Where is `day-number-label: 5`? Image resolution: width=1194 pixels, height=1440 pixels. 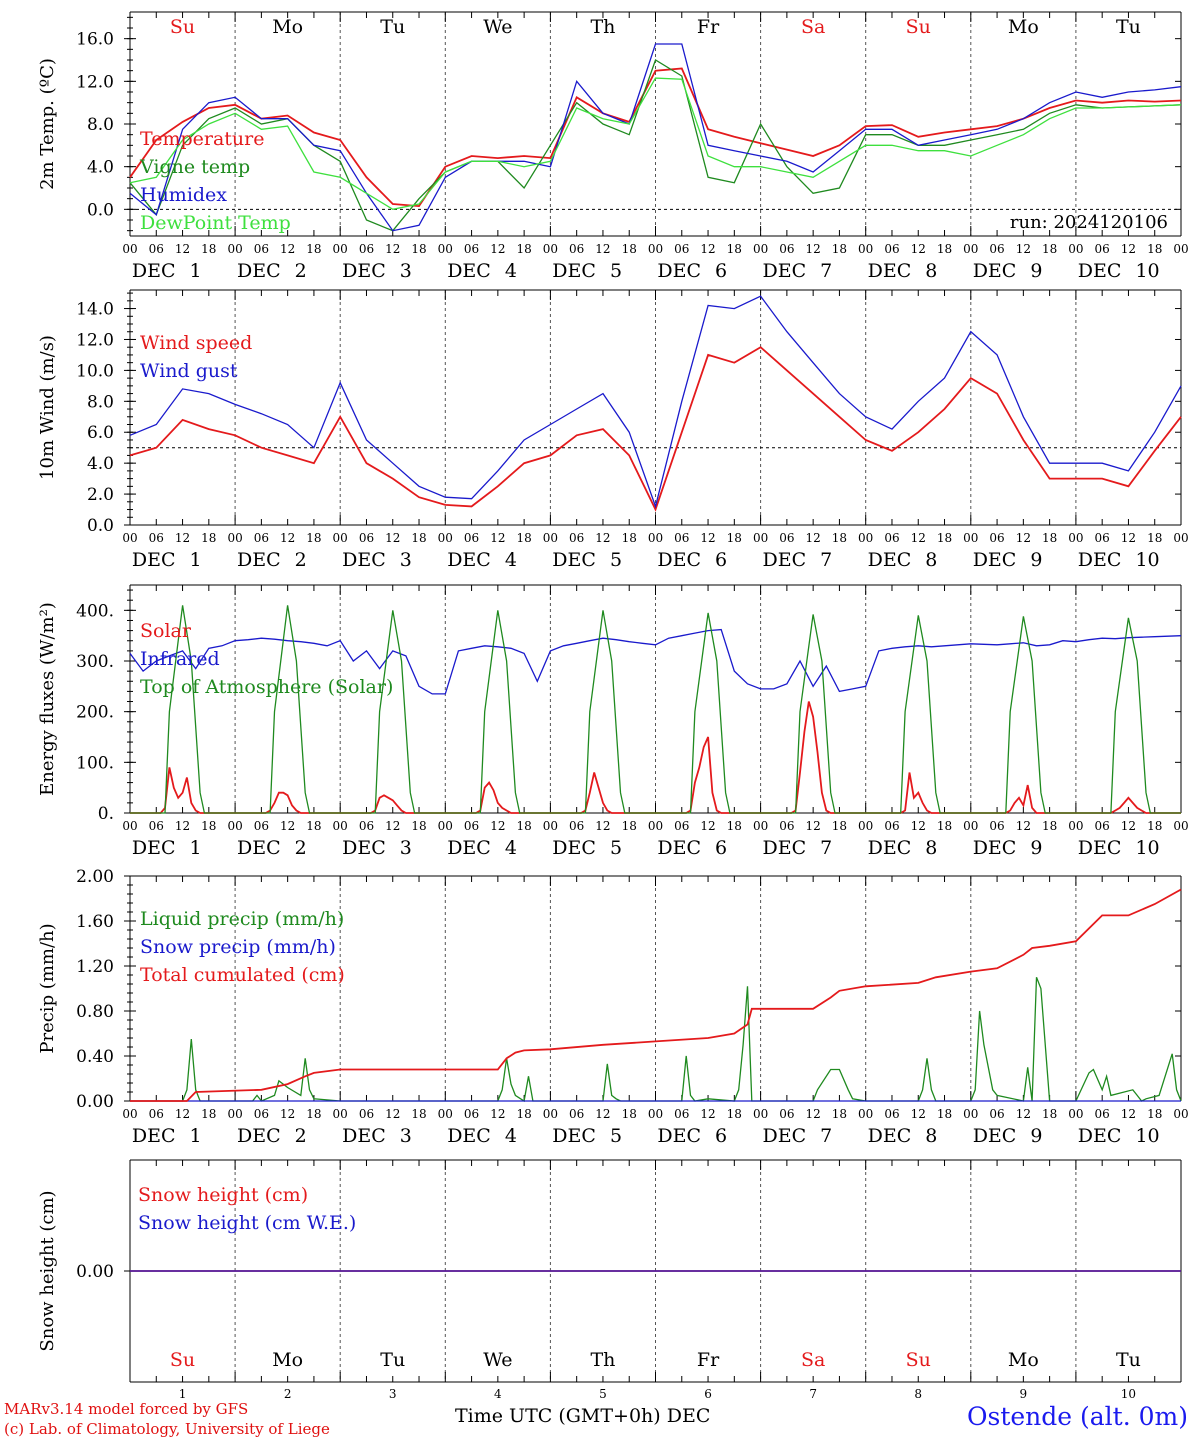
day-number-label: 5 is located at coordinates (616, 1136).